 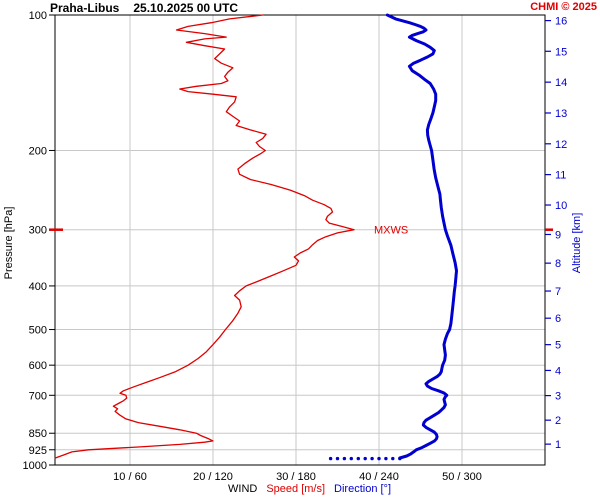 What do you see at coordinates (558, 371) in the screenshot?
I see `altitude-tick-label: 4` at bounding box center [558, 371].